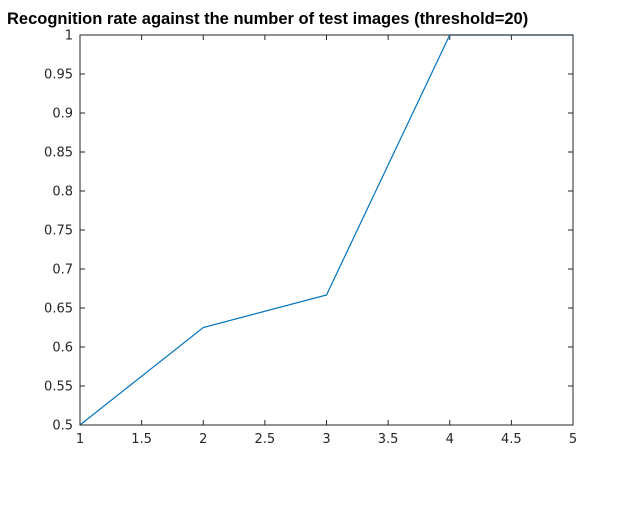  I want to click on x-tick-label: 4.5, so click(511, 439).